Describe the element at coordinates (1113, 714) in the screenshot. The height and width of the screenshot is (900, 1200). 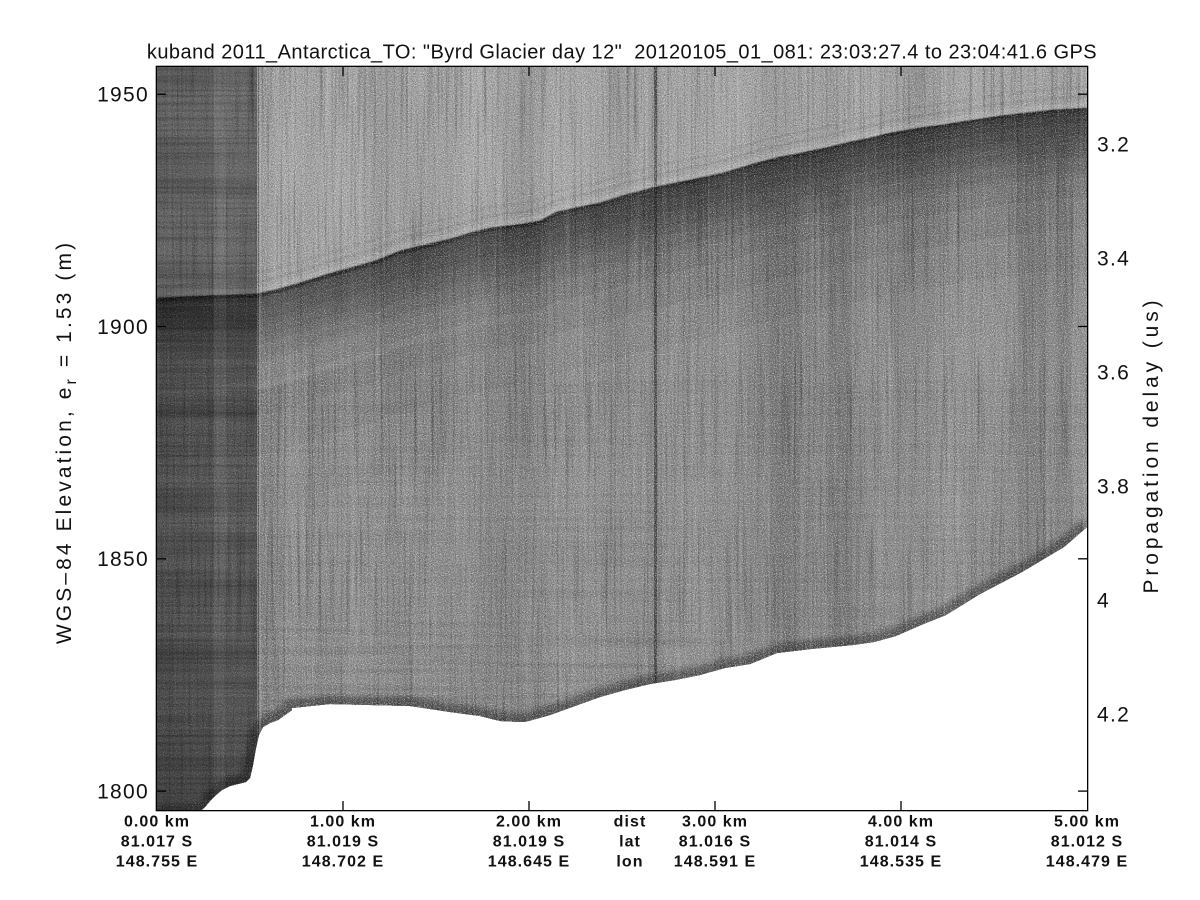
I see `svg-text: 4.2` at that location.